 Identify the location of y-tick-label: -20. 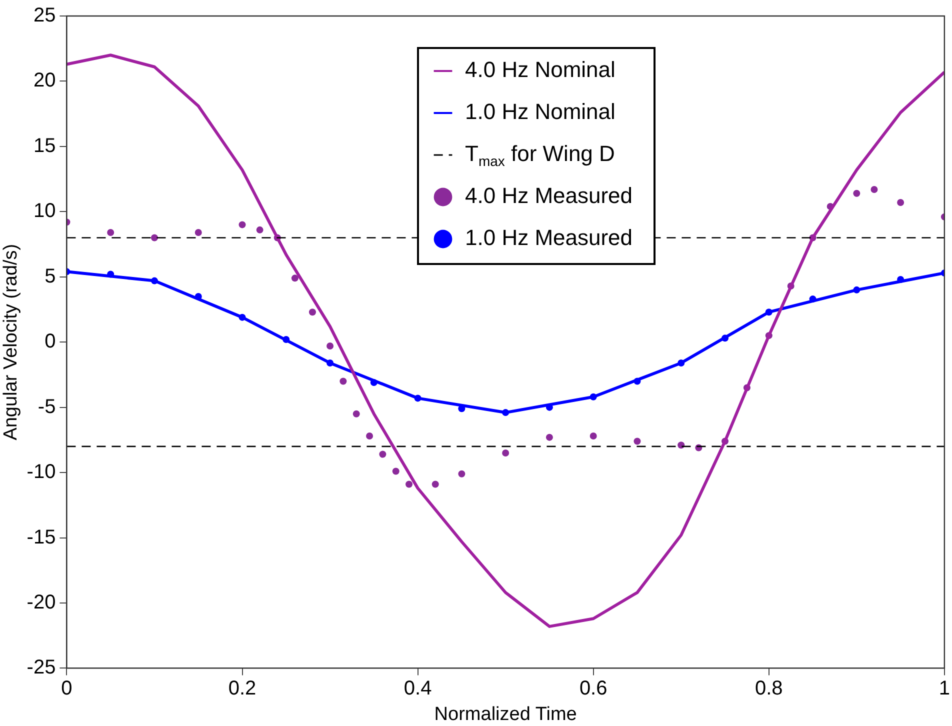
(41, 602).